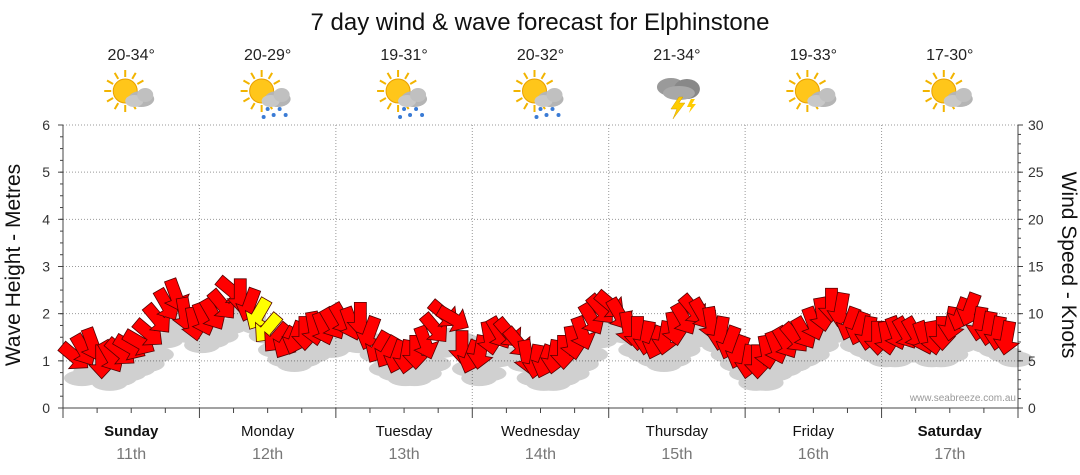 This screenshot has height=475, width=1080. Describe the element at coordinates (676, 55) in the screenshot. I see `temperature-range: 21-34°` at that location.